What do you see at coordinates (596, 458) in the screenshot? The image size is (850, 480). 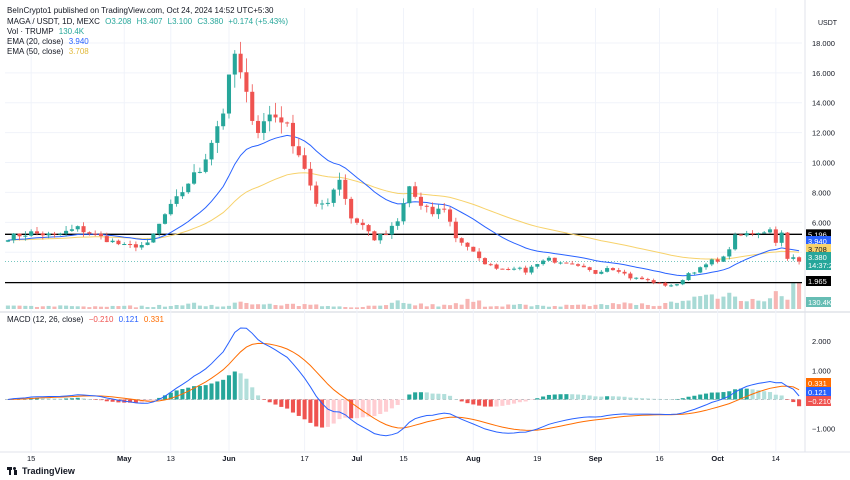 I see `time-tick-label: Sep` at bounding box center [596, 458].